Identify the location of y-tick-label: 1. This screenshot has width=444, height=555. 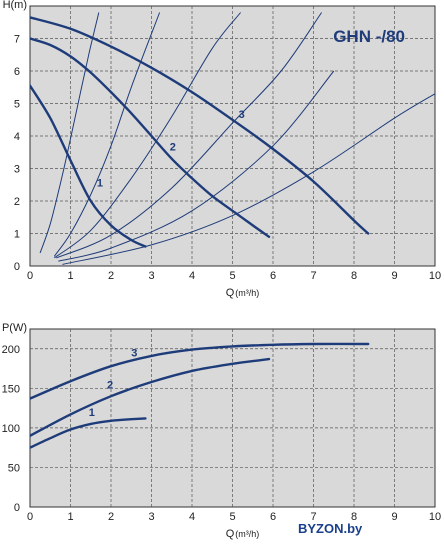
(17, 235).